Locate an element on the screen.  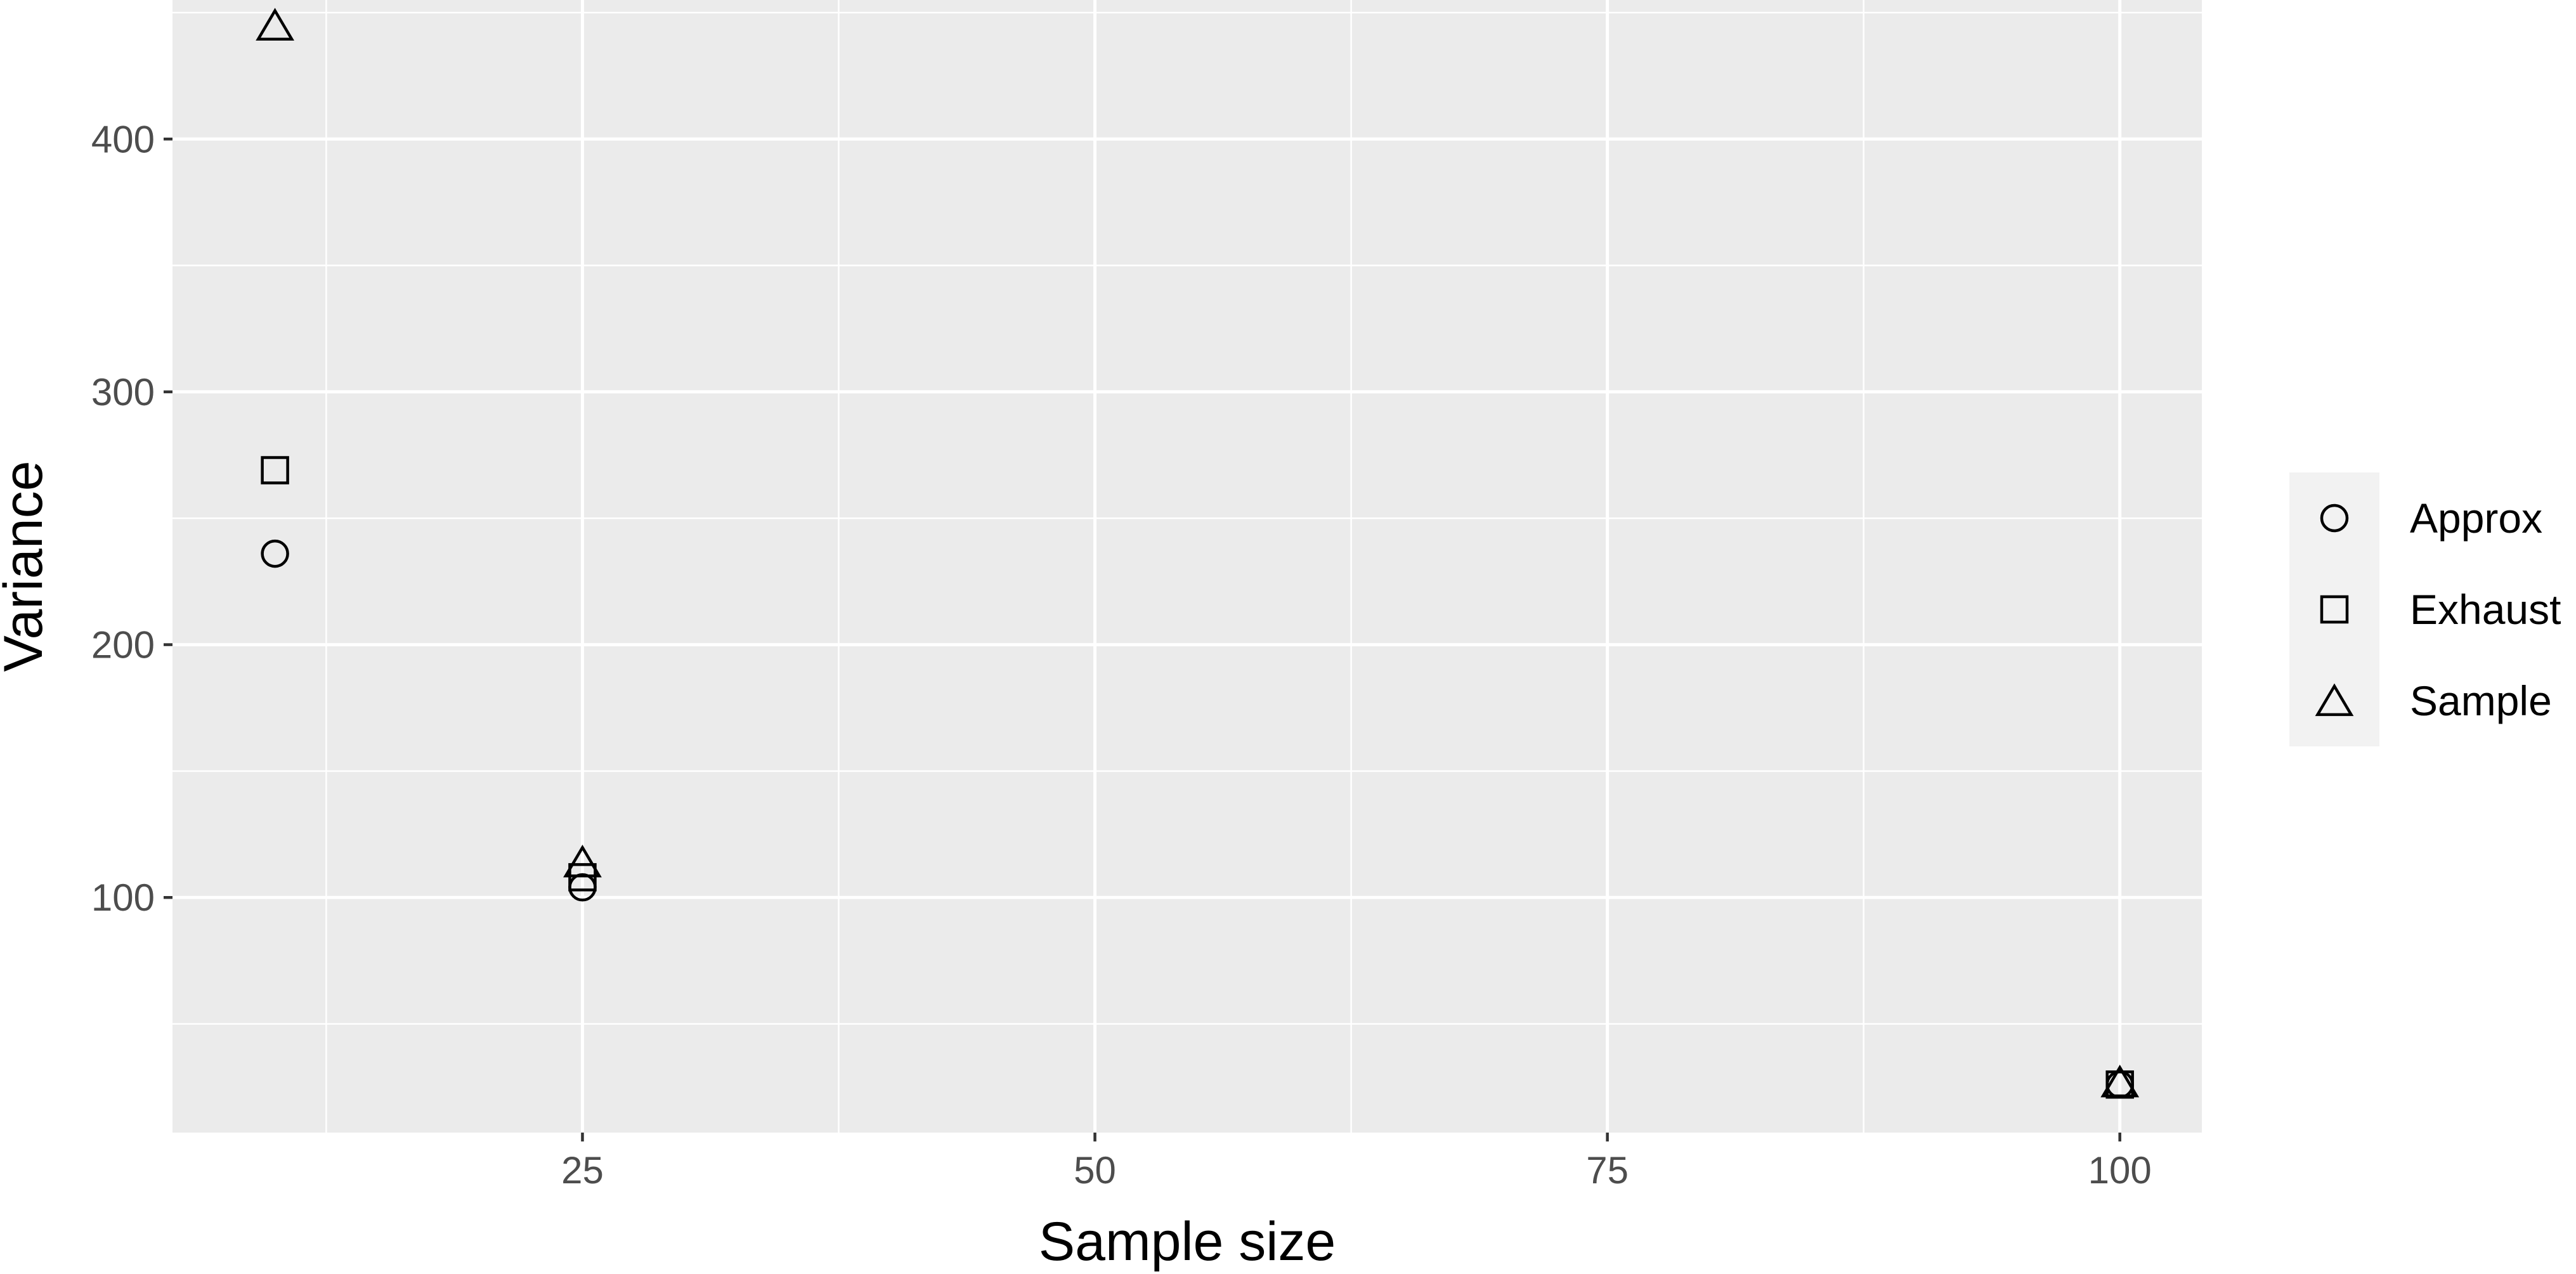
legend-key-background is located at coordinates (2334, 609).